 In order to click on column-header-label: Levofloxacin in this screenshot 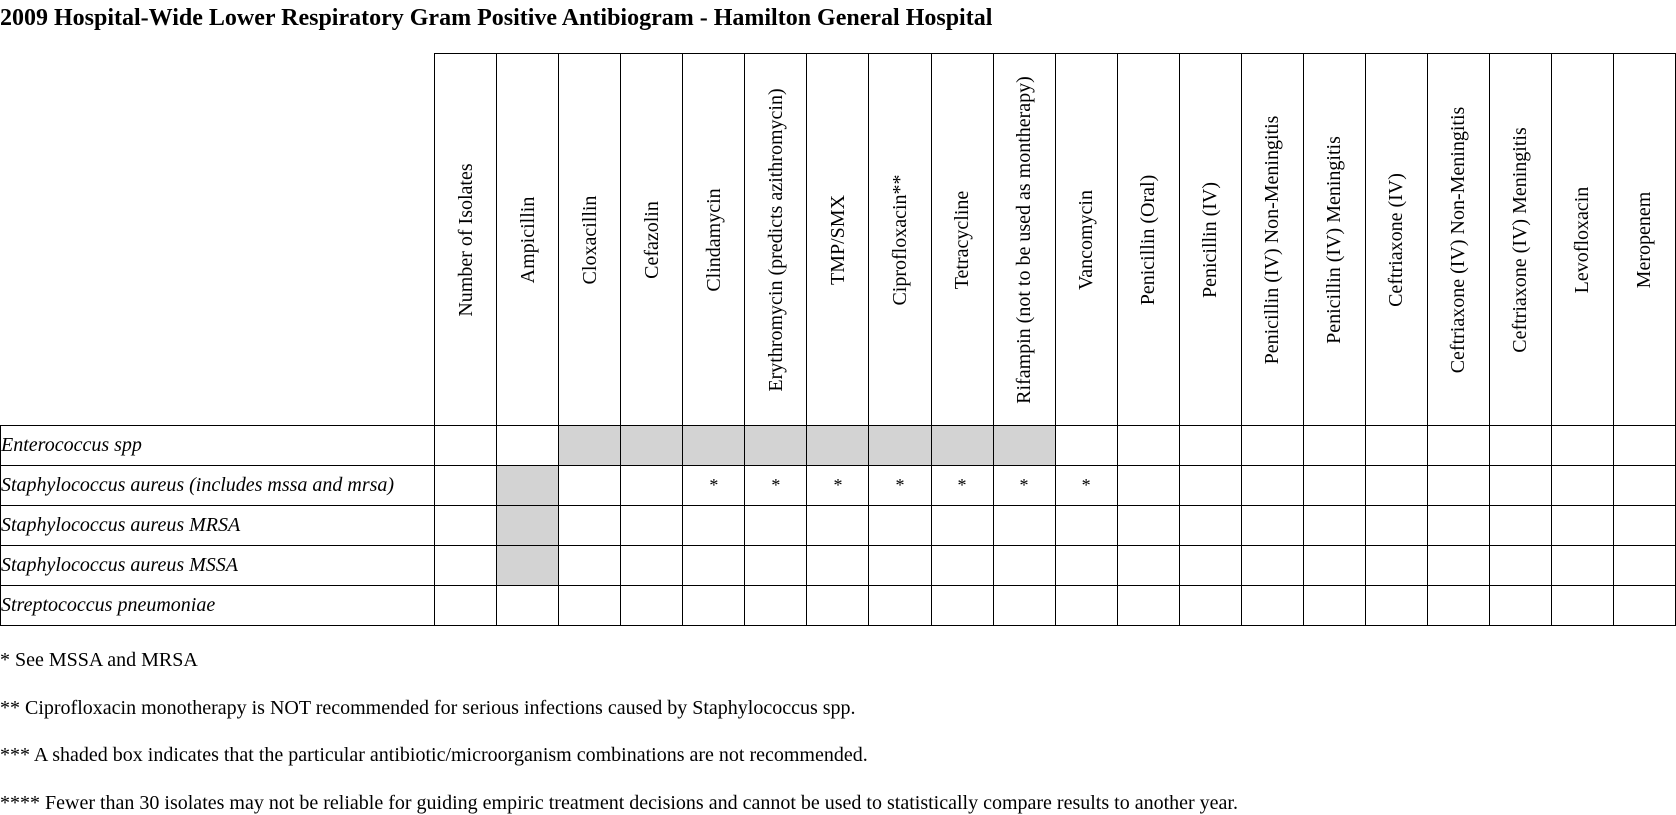, I will do `click(1582, 239)`.